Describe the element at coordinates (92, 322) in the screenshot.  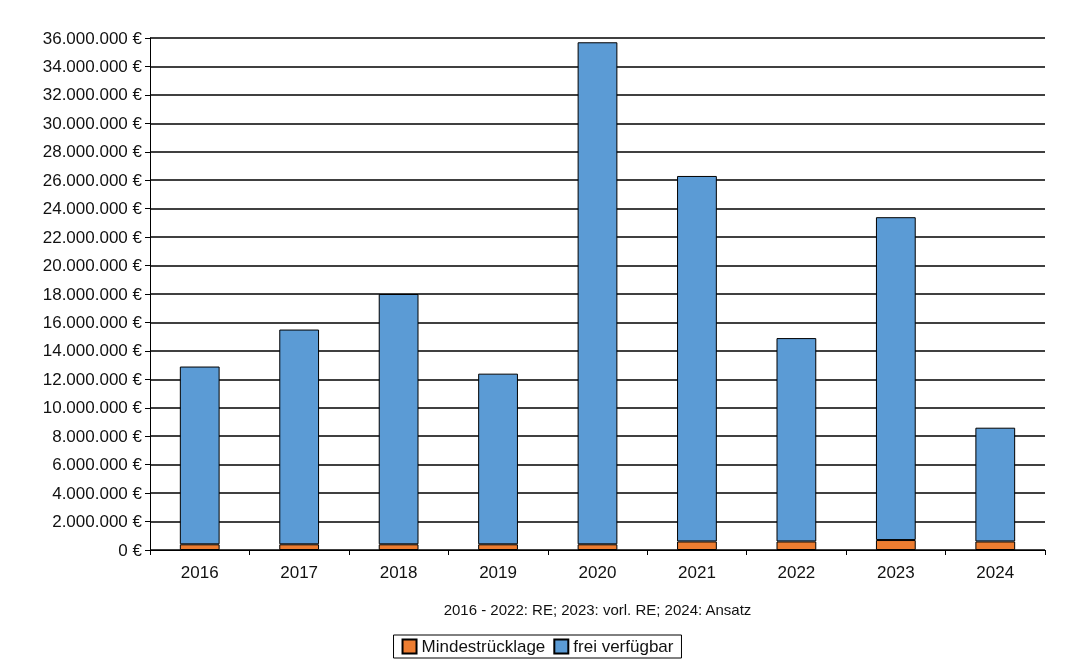
I see `y-tick-label: 16.000.000 €` at that location.